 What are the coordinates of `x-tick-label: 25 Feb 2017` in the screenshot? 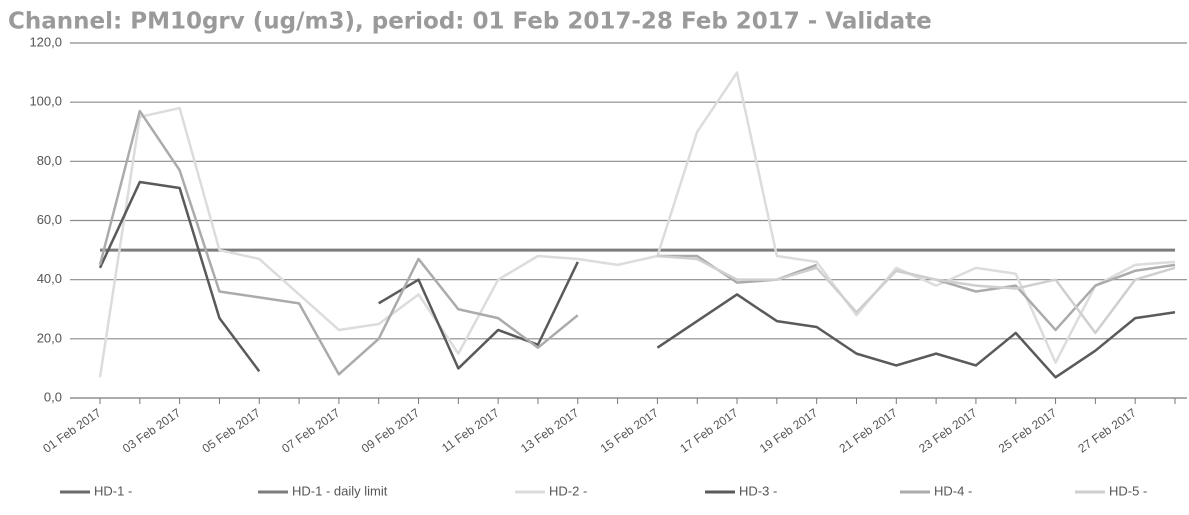 It's located at (1027, 430).